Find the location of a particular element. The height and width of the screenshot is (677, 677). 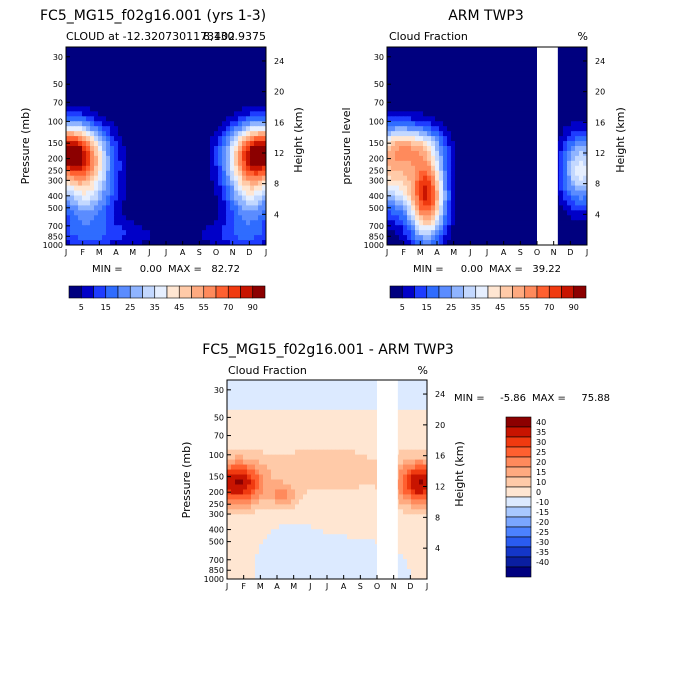

colorbar-swatch is located at coordinates (112, 292).